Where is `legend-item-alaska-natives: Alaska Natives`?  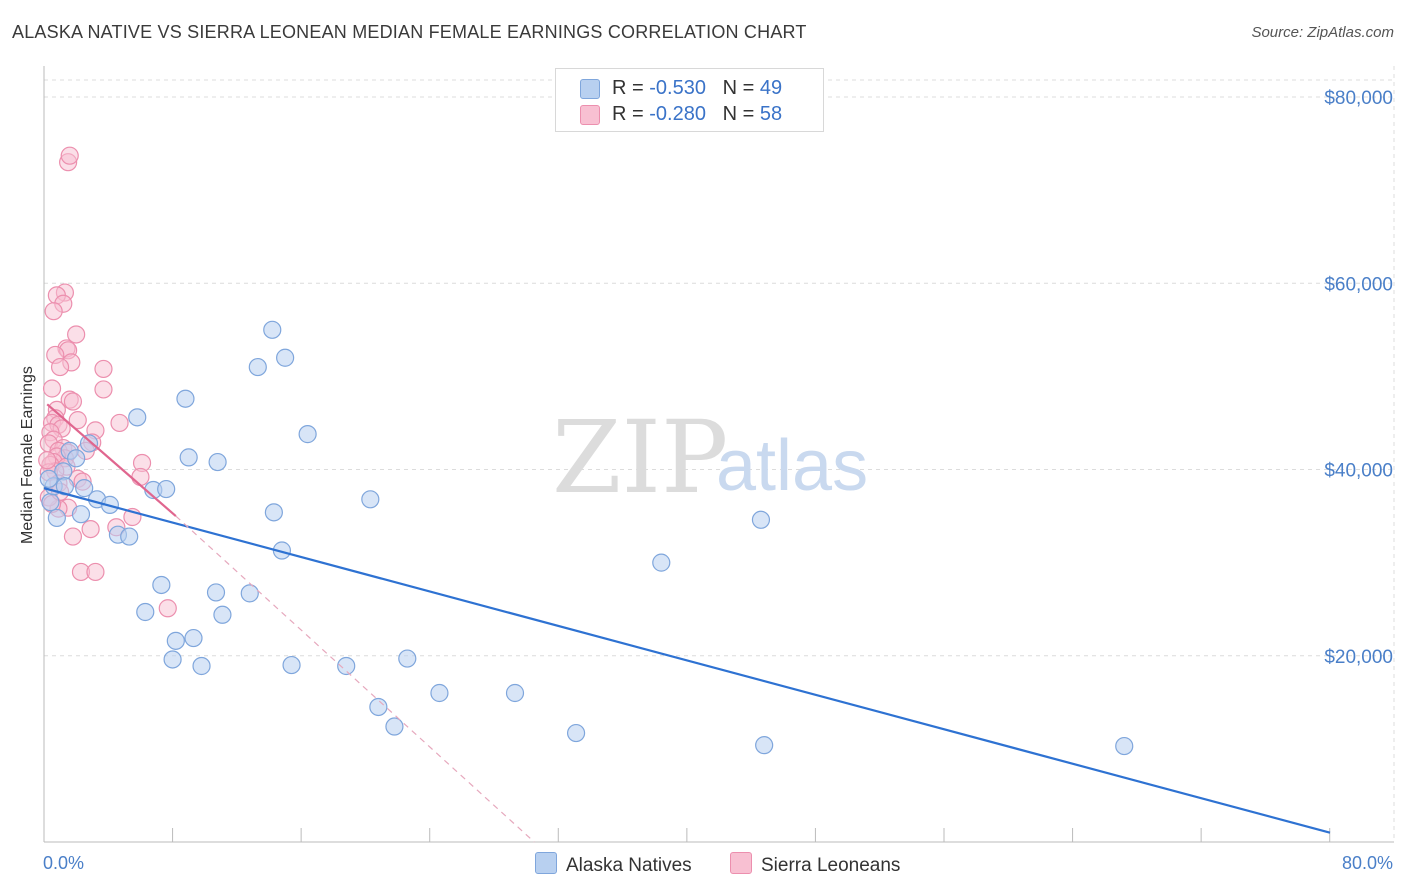
legend-item-alaska-natives: Alaska Natives is located at coordinates (613, 864).